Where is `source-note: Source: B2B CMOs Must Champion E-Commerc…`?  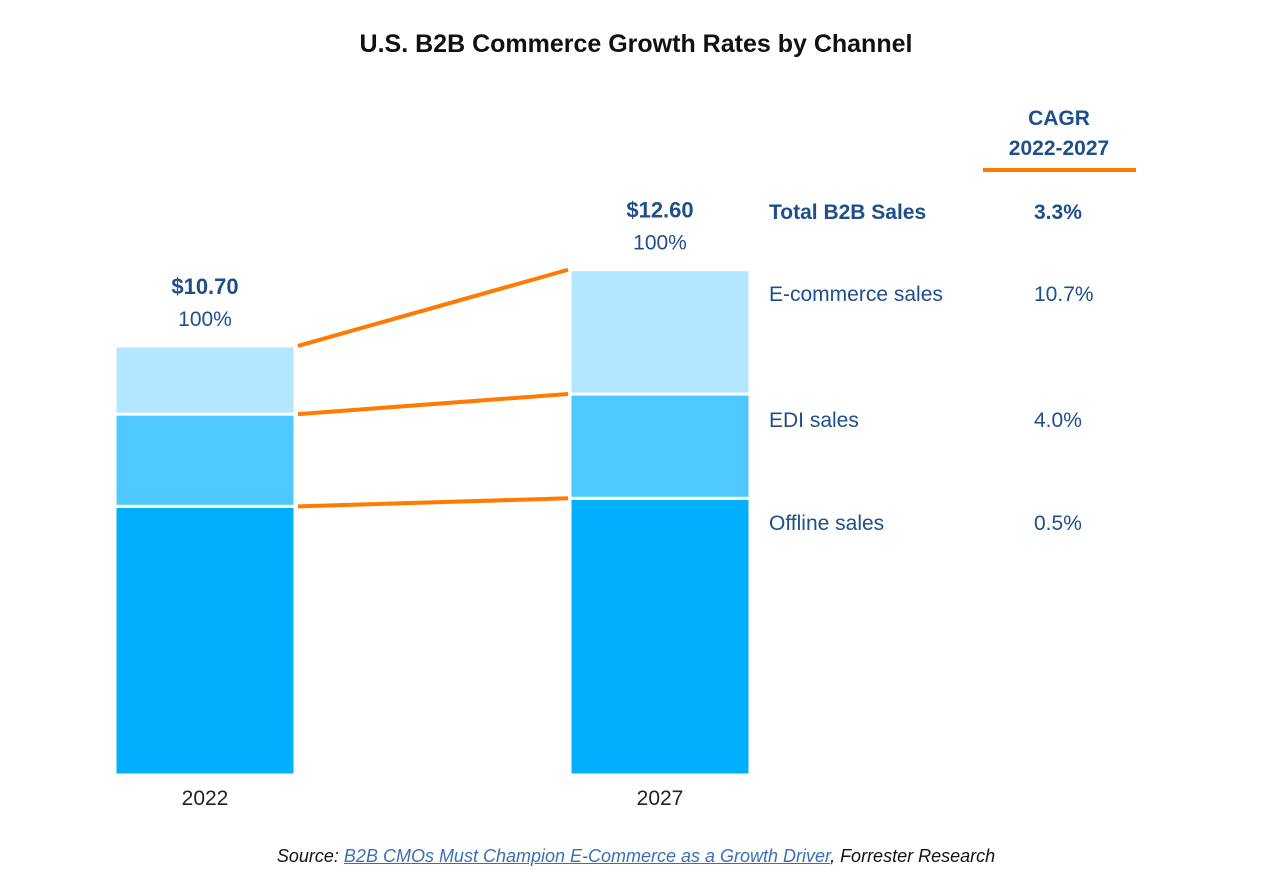
source-note: Source: B2B CMOs Must Champion E-Commerc… is located at coordinates (636, 856).